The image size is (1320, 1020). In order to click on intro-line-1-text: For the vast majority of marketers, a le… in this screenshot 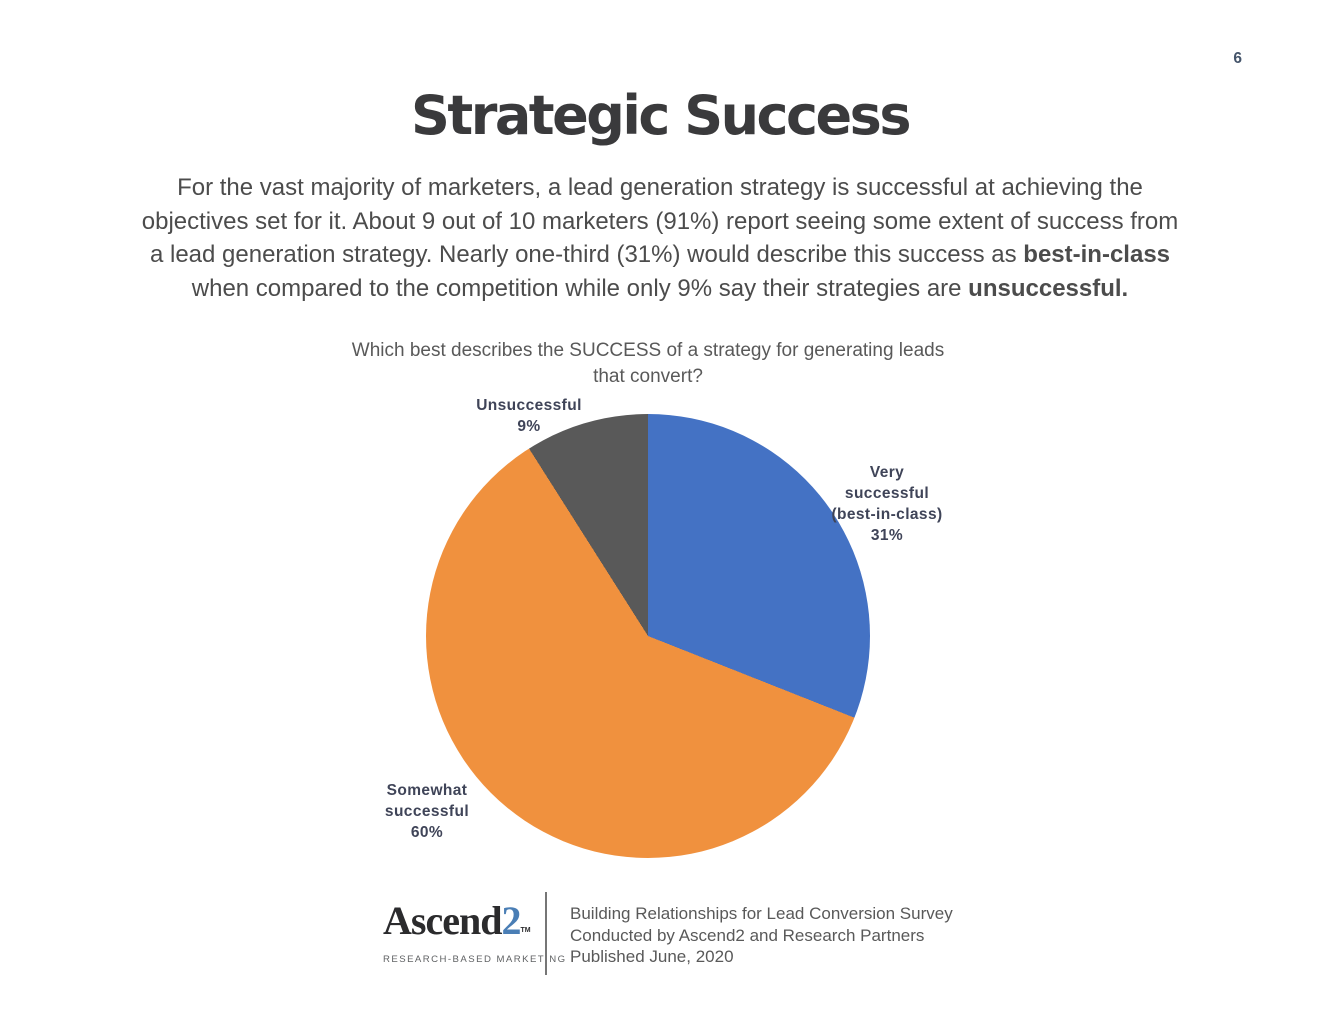, I will do `click(660, 187)`.